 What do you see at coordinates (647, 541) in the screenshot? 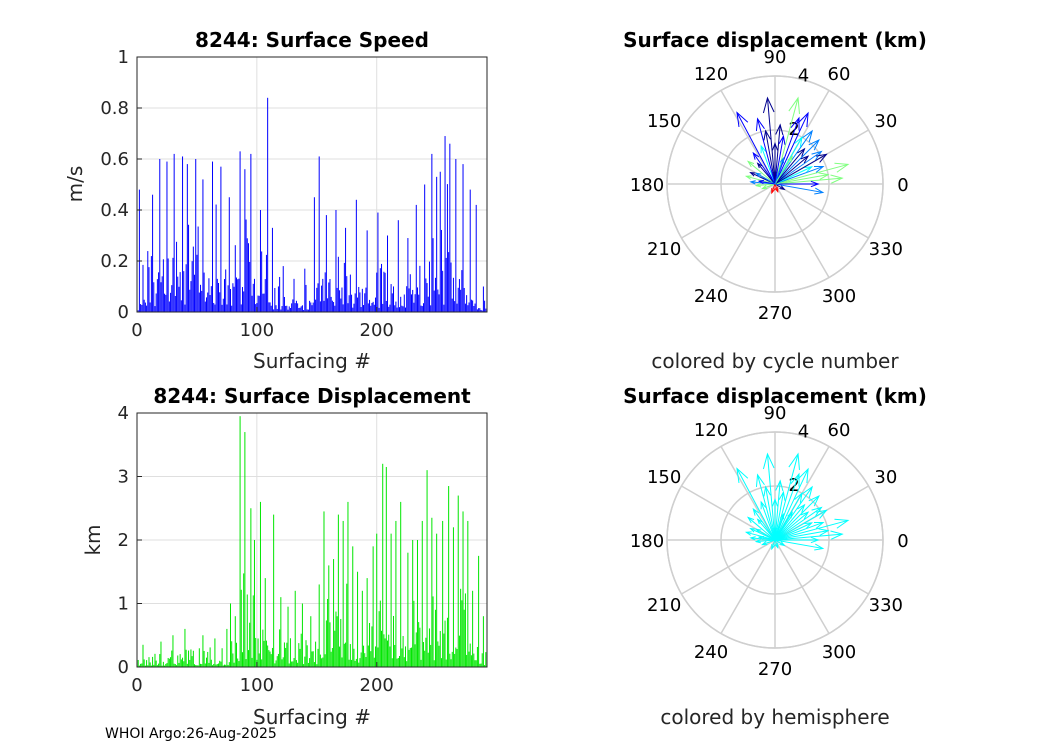
I see `angle-label: 180` at bounding box center [647, 541].